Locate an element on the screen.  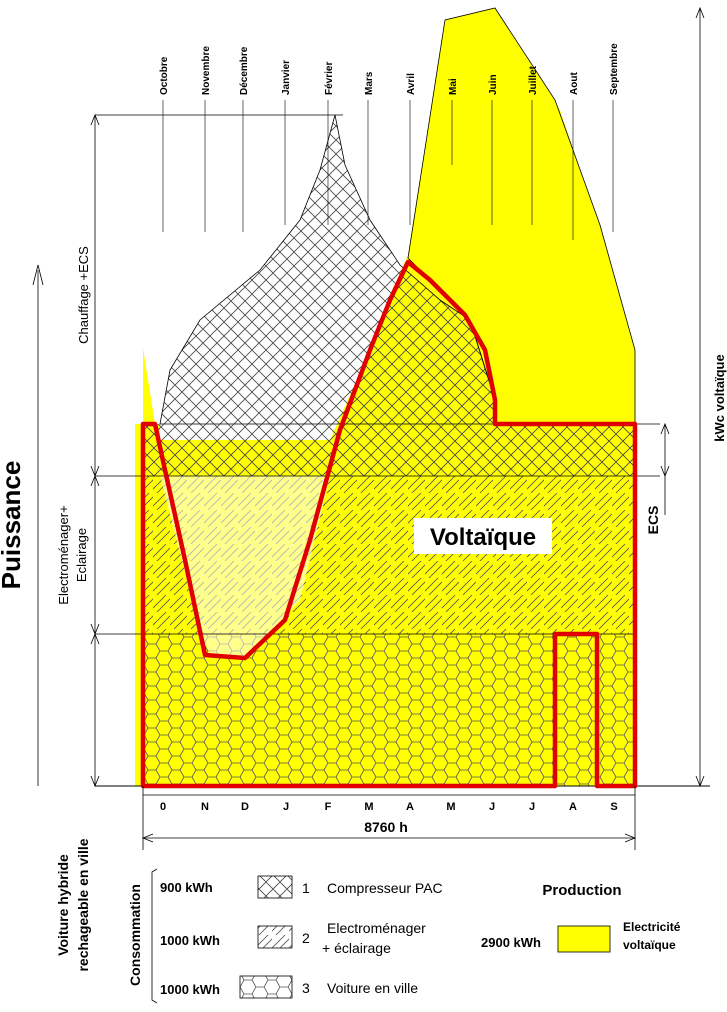
month-letter: S is located at coordinates (613, 807).